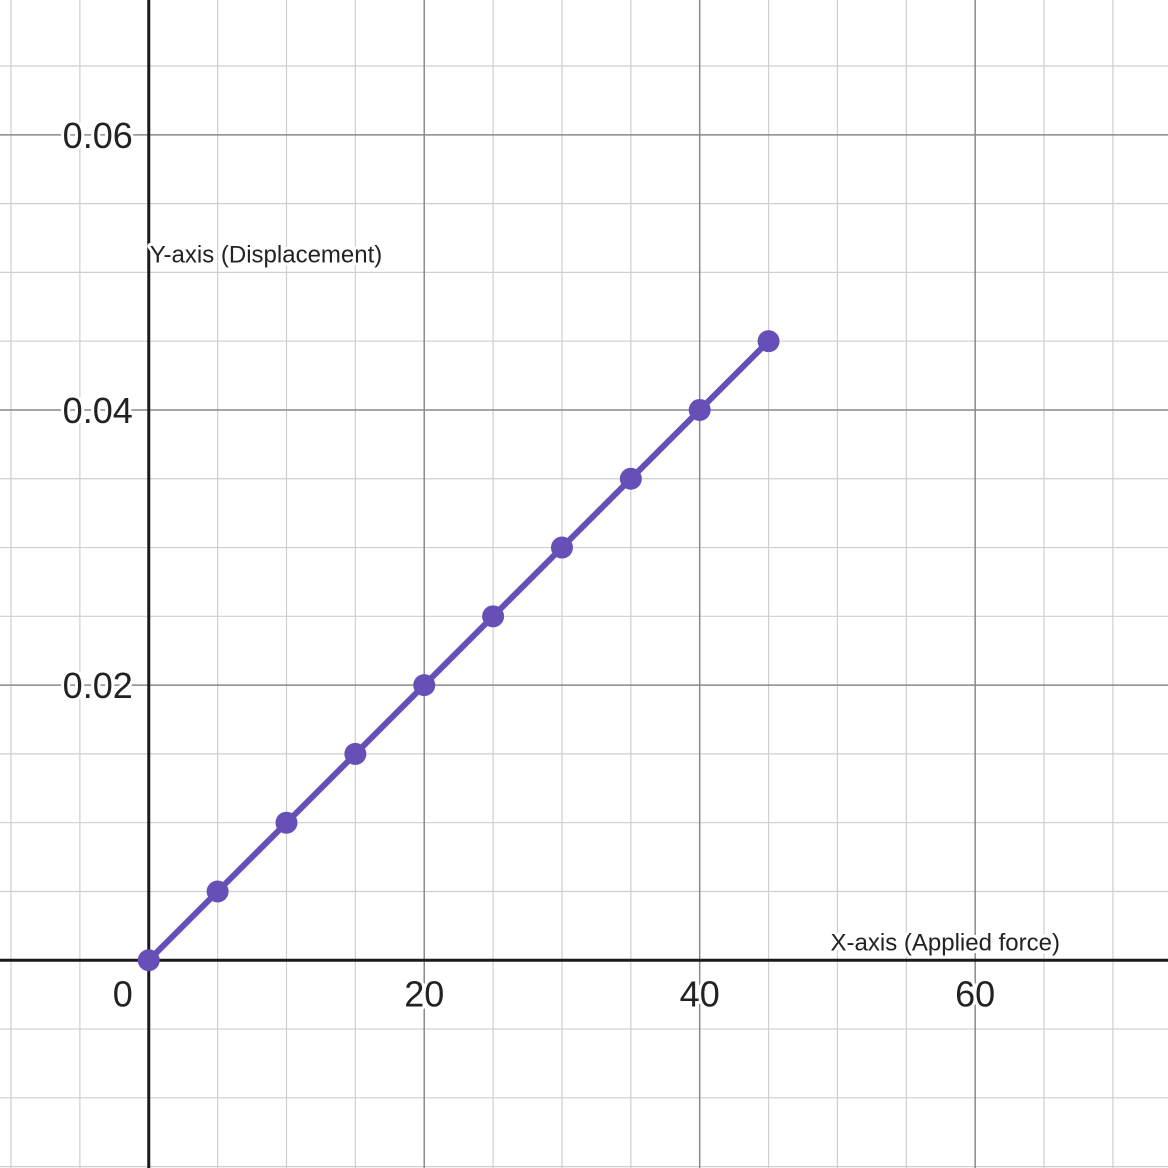 The image size is (1168, 1168). I want to click on y-tick-label: 0.04, so click(98, 410).